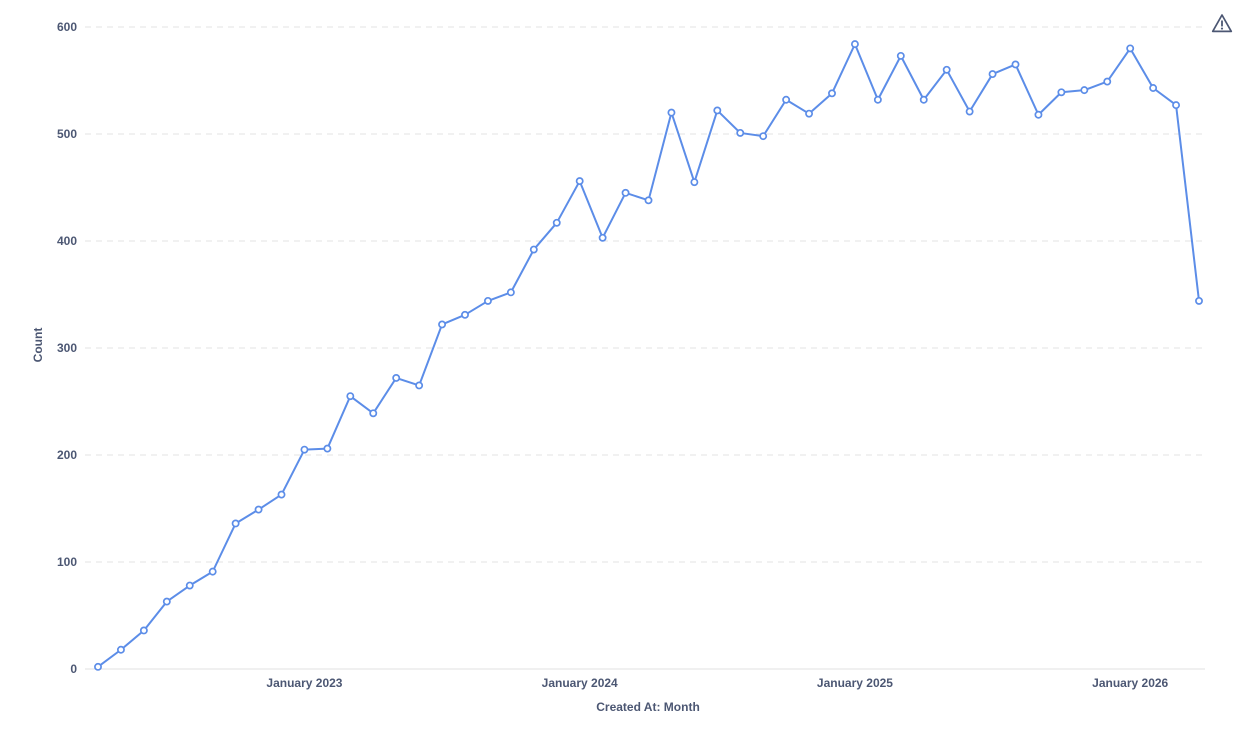  Describe the element at coordinates (67, 27) in the screenshot. I see `y-tick-label: 600` at that location.